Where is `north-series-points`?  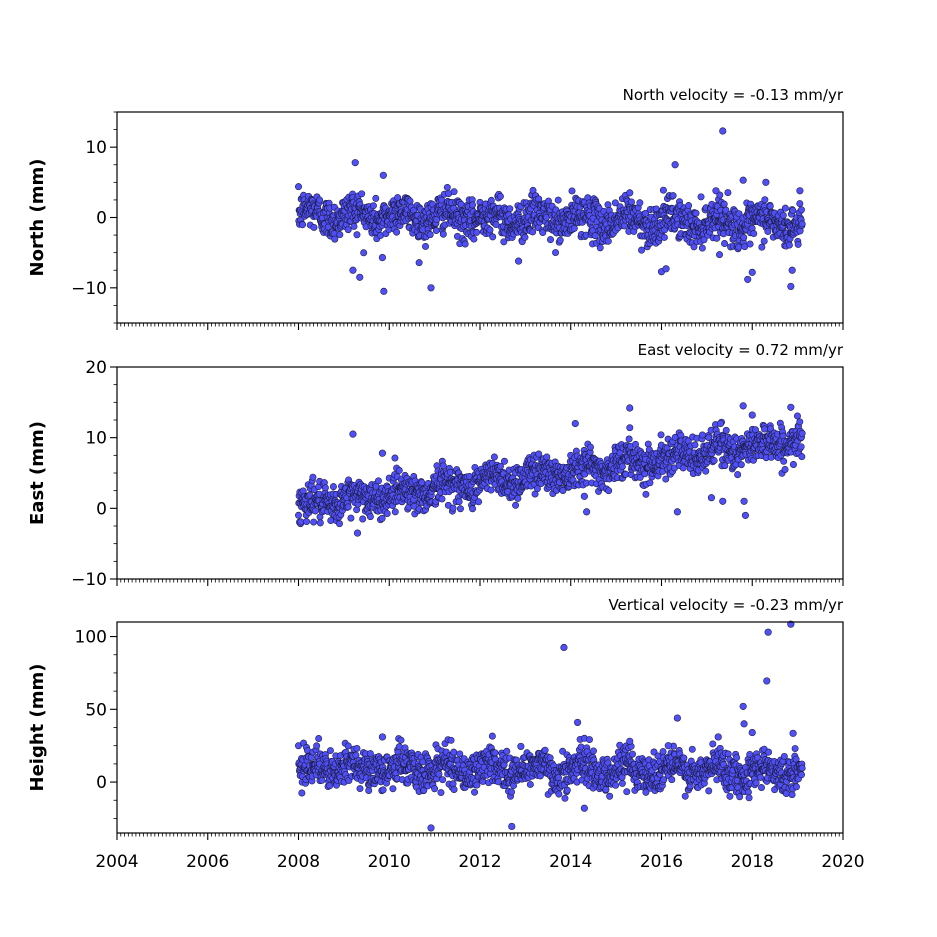
north-series-points is located at coordinates (550, 211).